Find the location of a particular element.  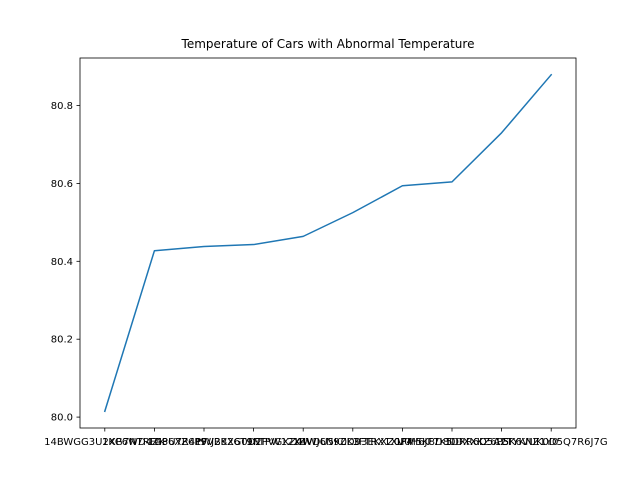

x-tick-label: 1FVB82G0D2PVGXZ4W is located at coordinates (253, 442).